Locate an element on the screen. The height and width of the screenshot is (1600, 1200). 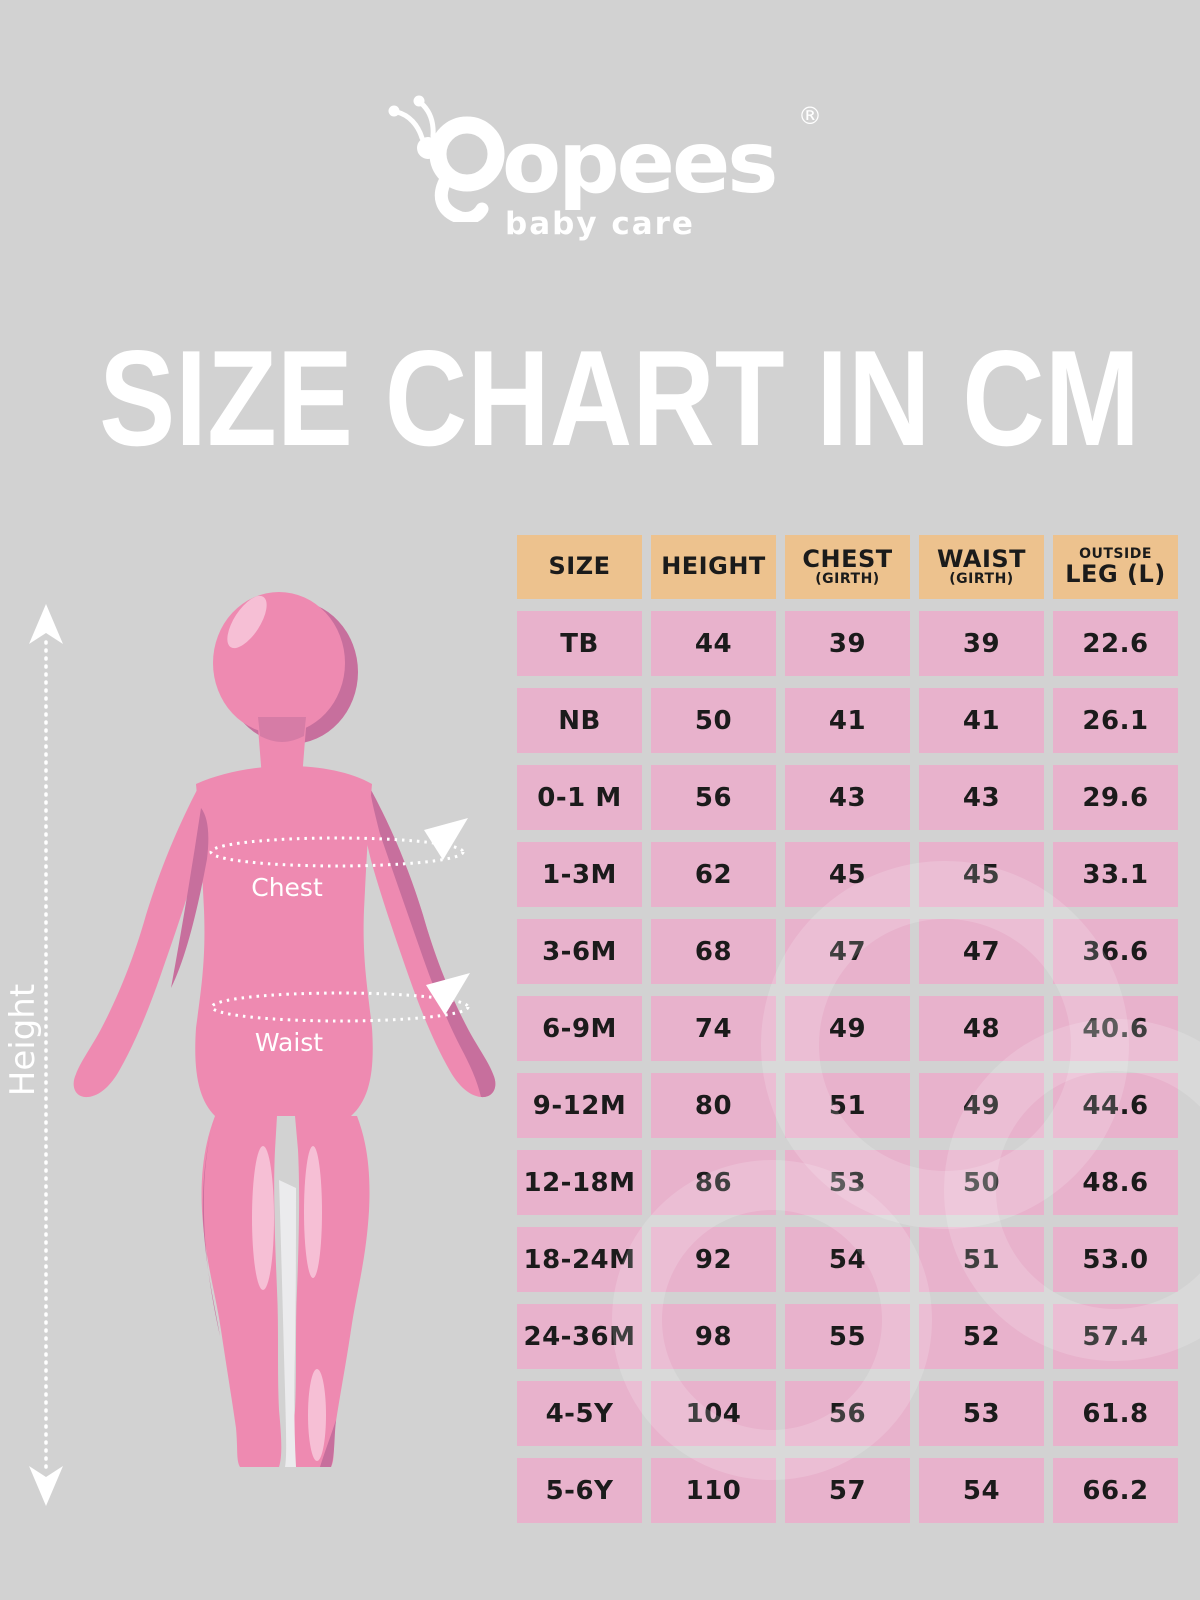
antenna-right-dot is located at coordinates (419, 101).